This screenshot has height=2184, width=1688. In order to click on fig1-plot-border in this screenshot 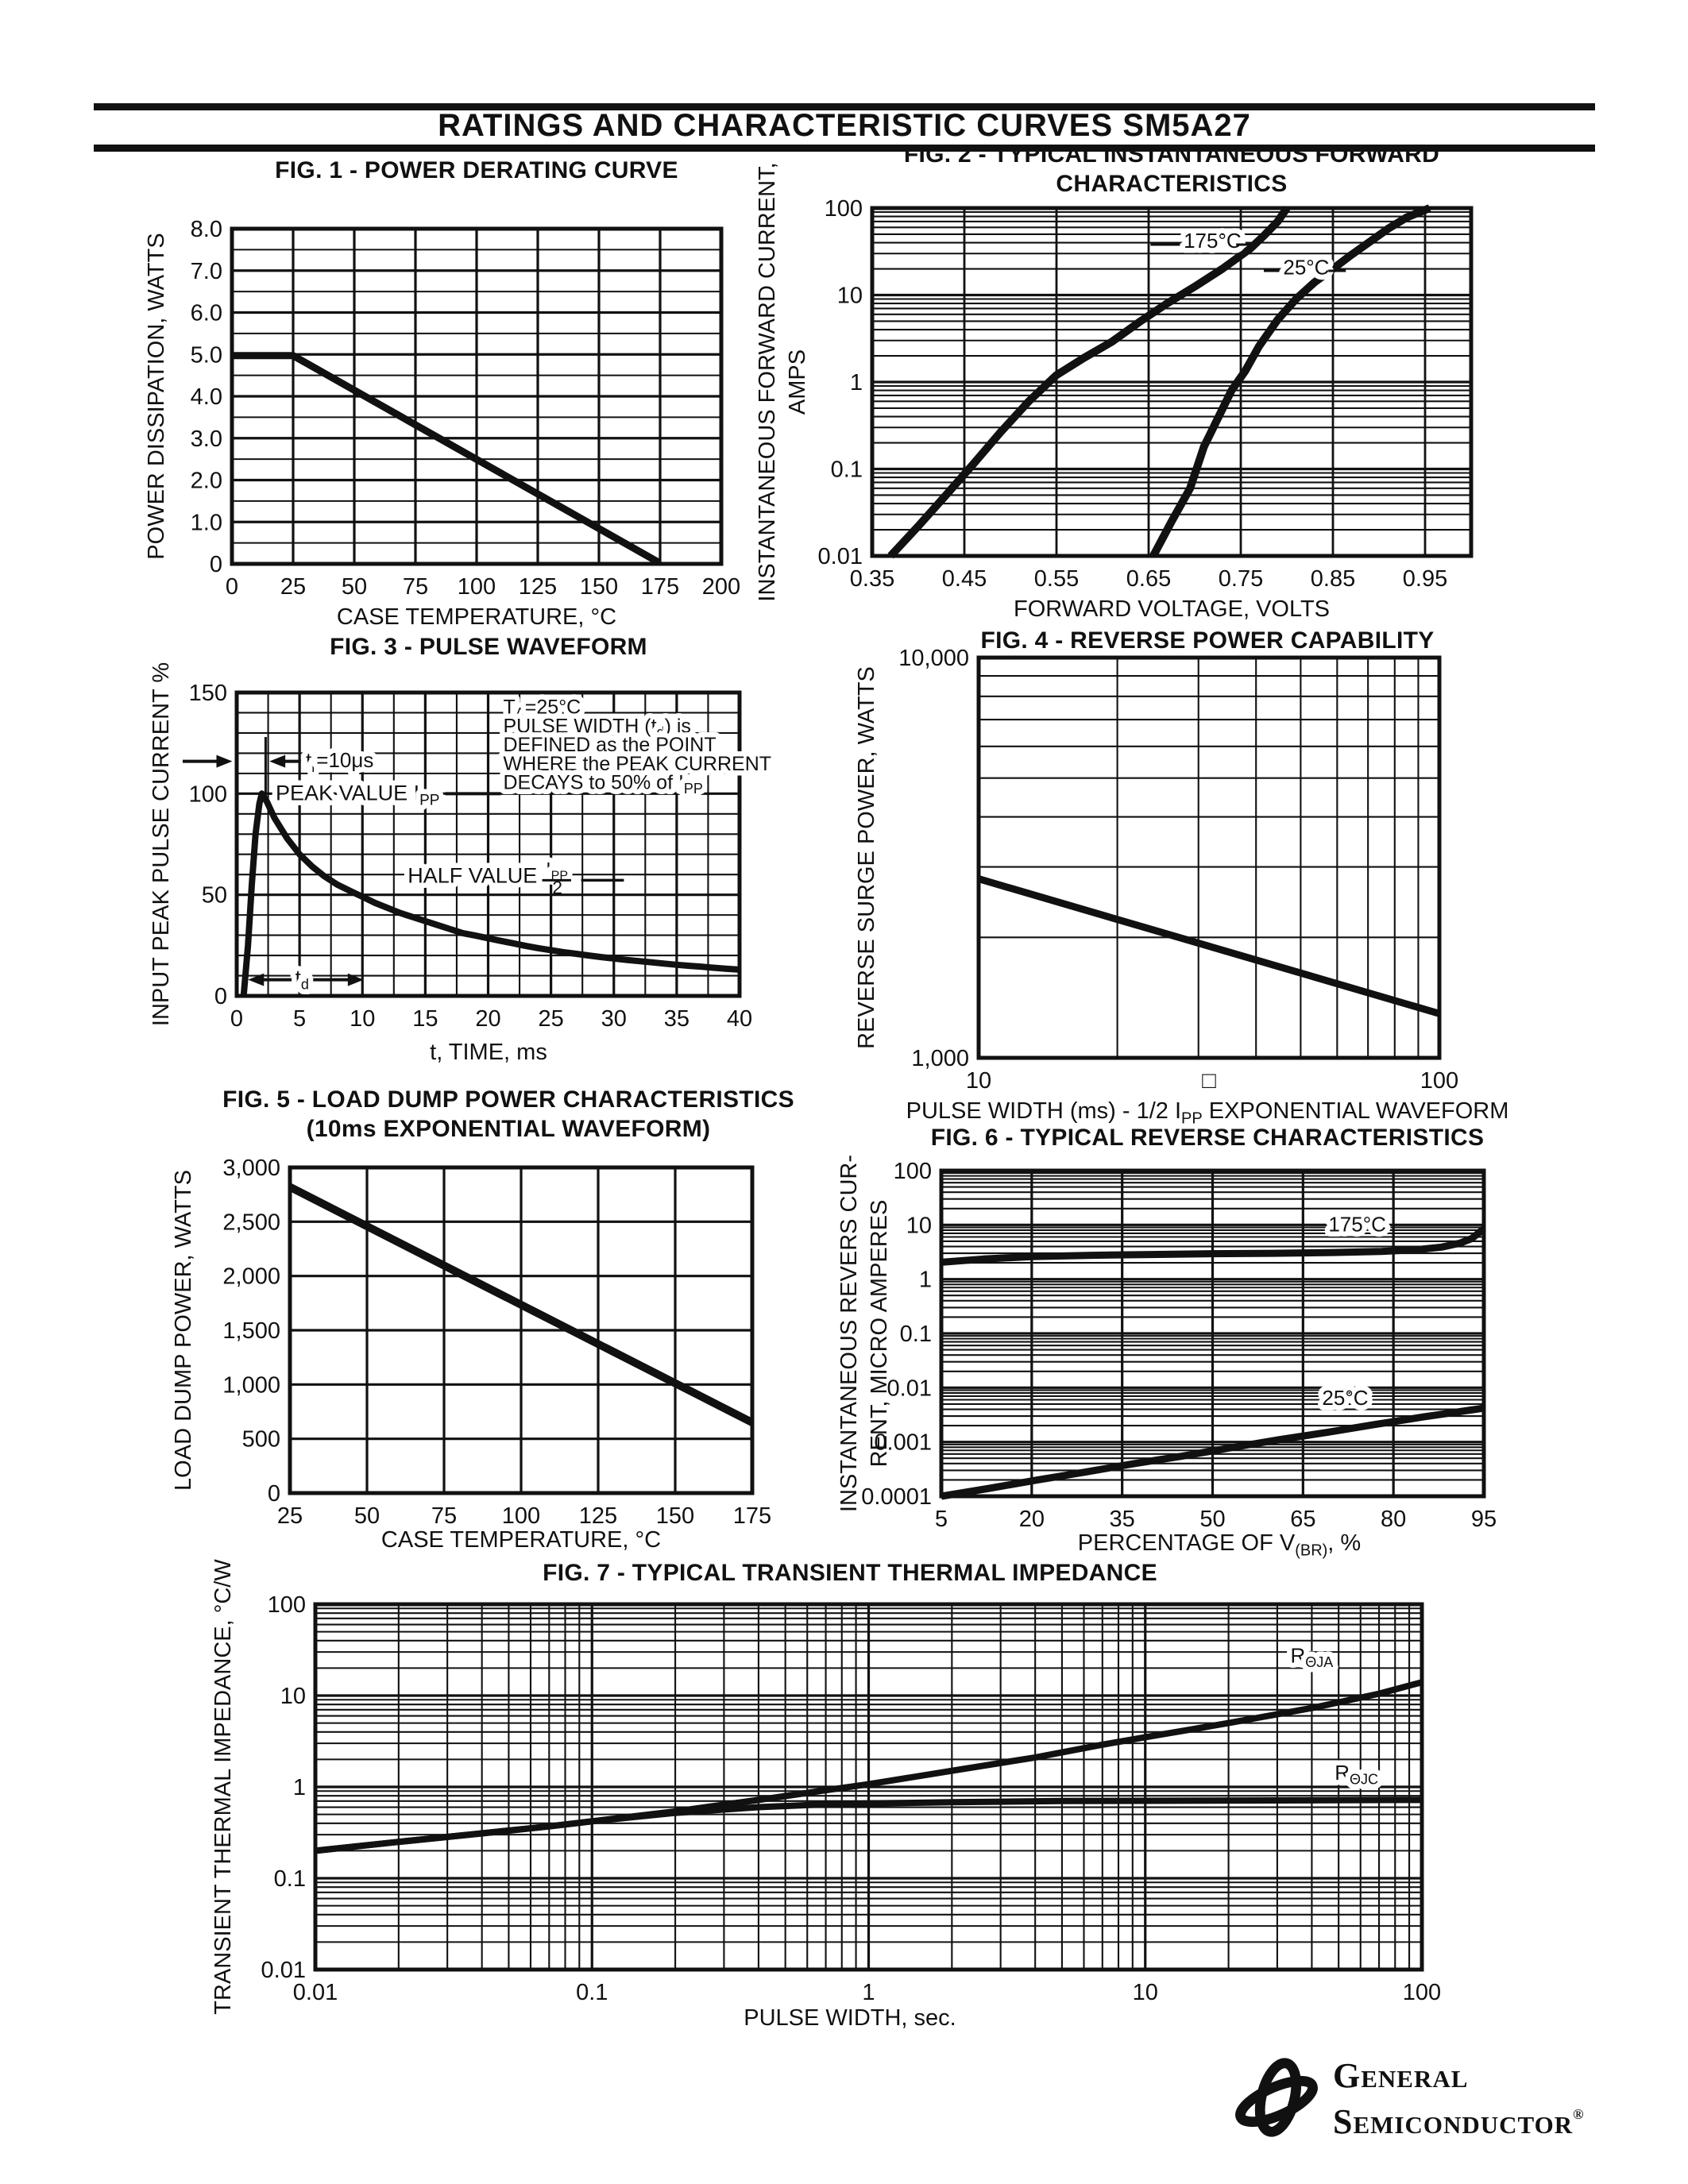, I will do `click(477, 396)`.